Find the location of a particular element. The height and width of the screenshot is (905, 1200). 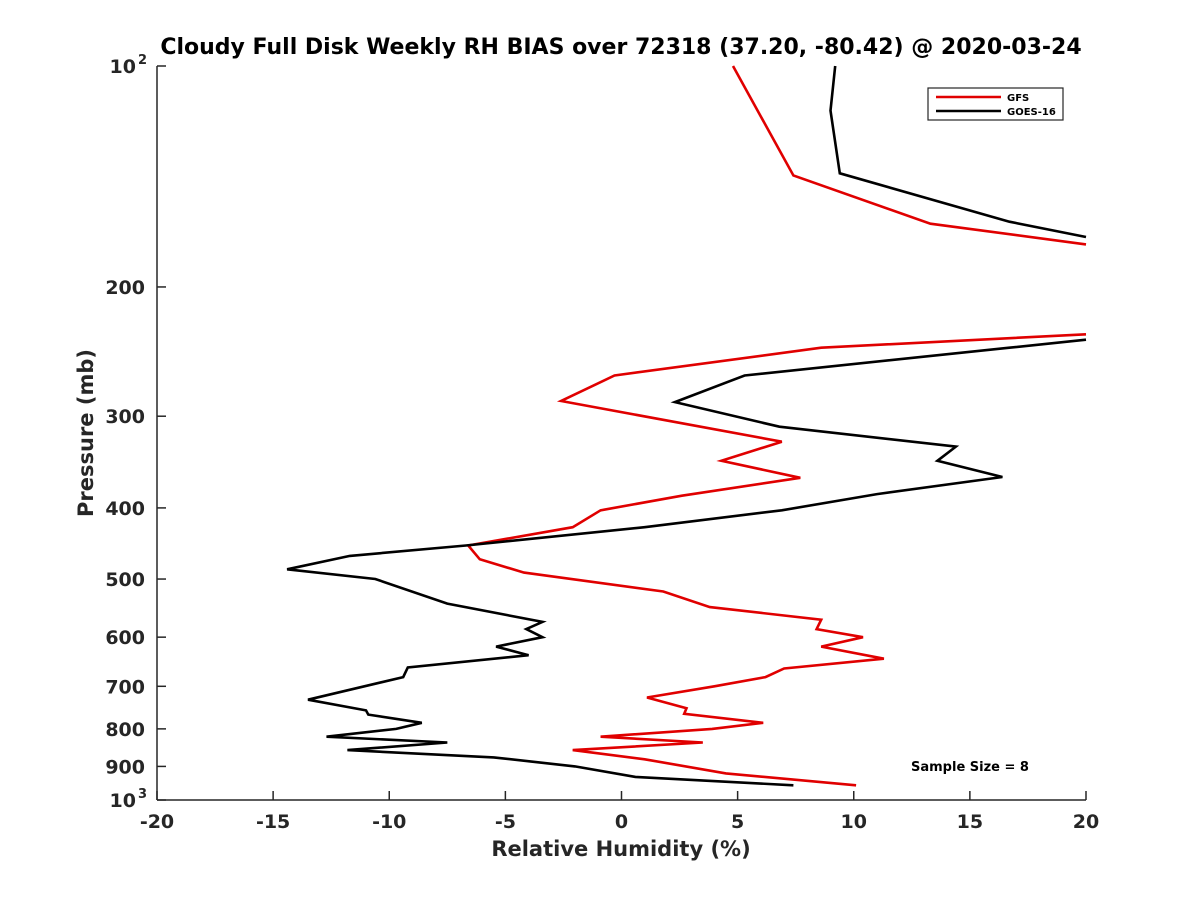

y-tick-label: 800 is located at coordinates (125, 730).